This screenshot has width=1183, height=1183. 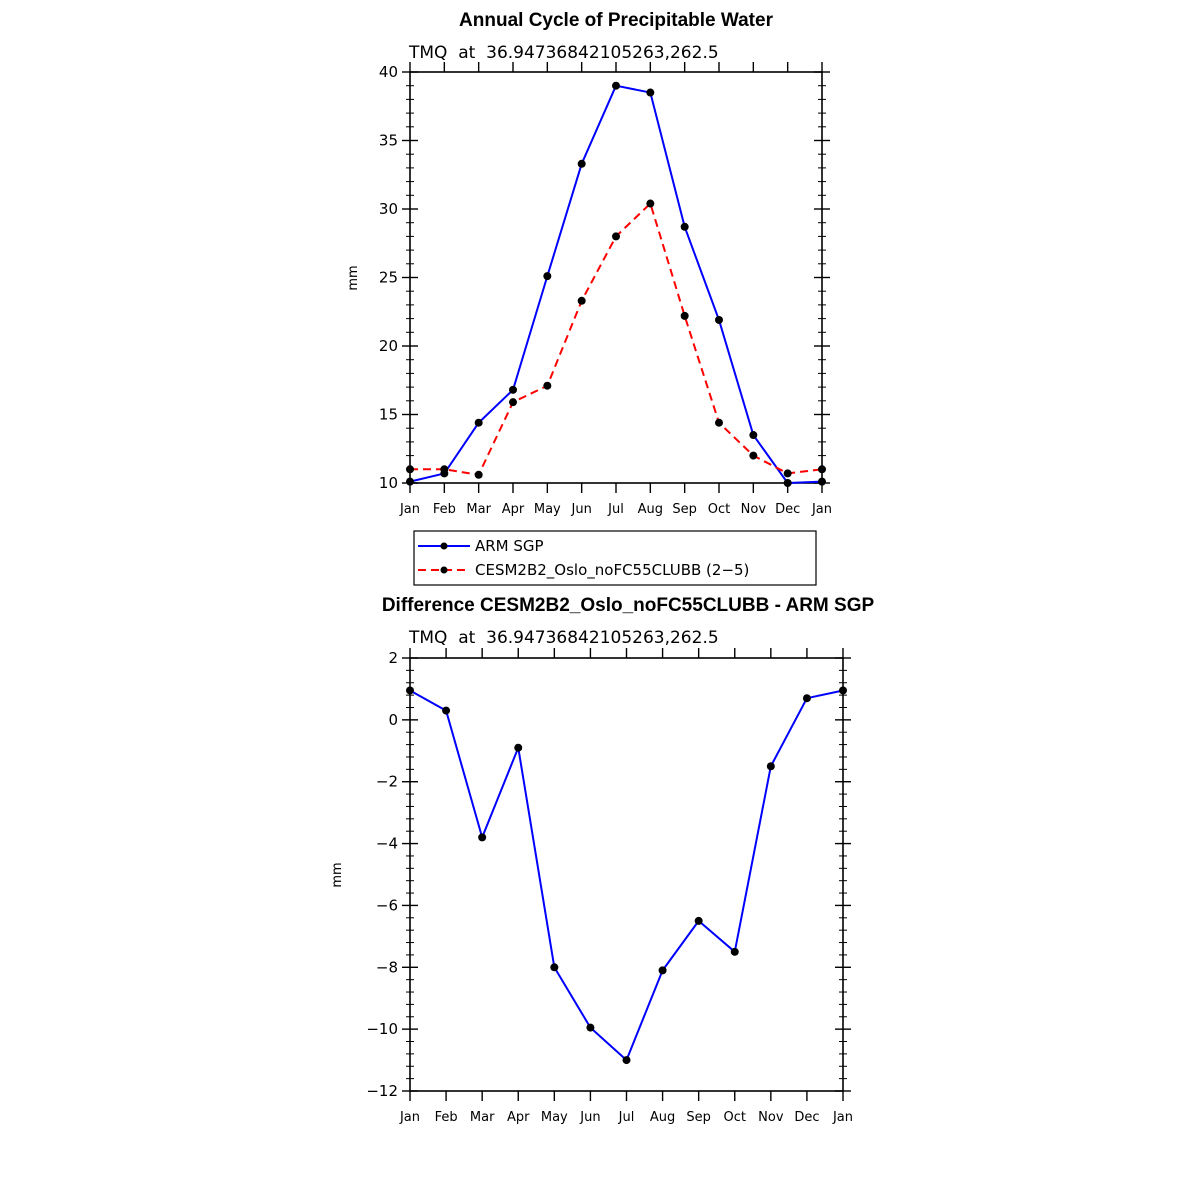 I want to click on chart-2-subtitle: TMQ at 36.94736842105263,262.5, so click(x=563, y=638).